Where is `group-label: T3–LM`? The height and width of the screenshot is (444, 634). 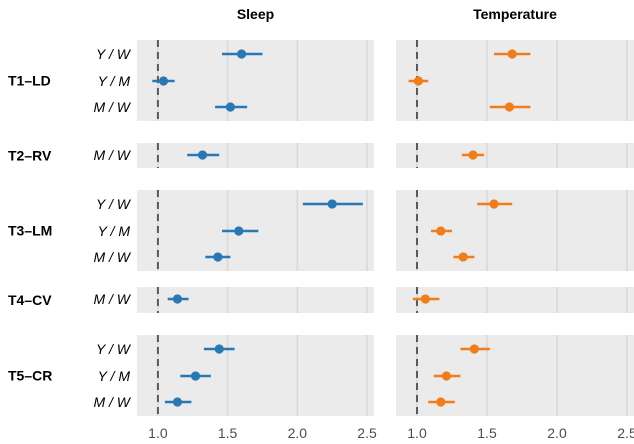 group-label: T3–LM is located at coordinates (30, 231).